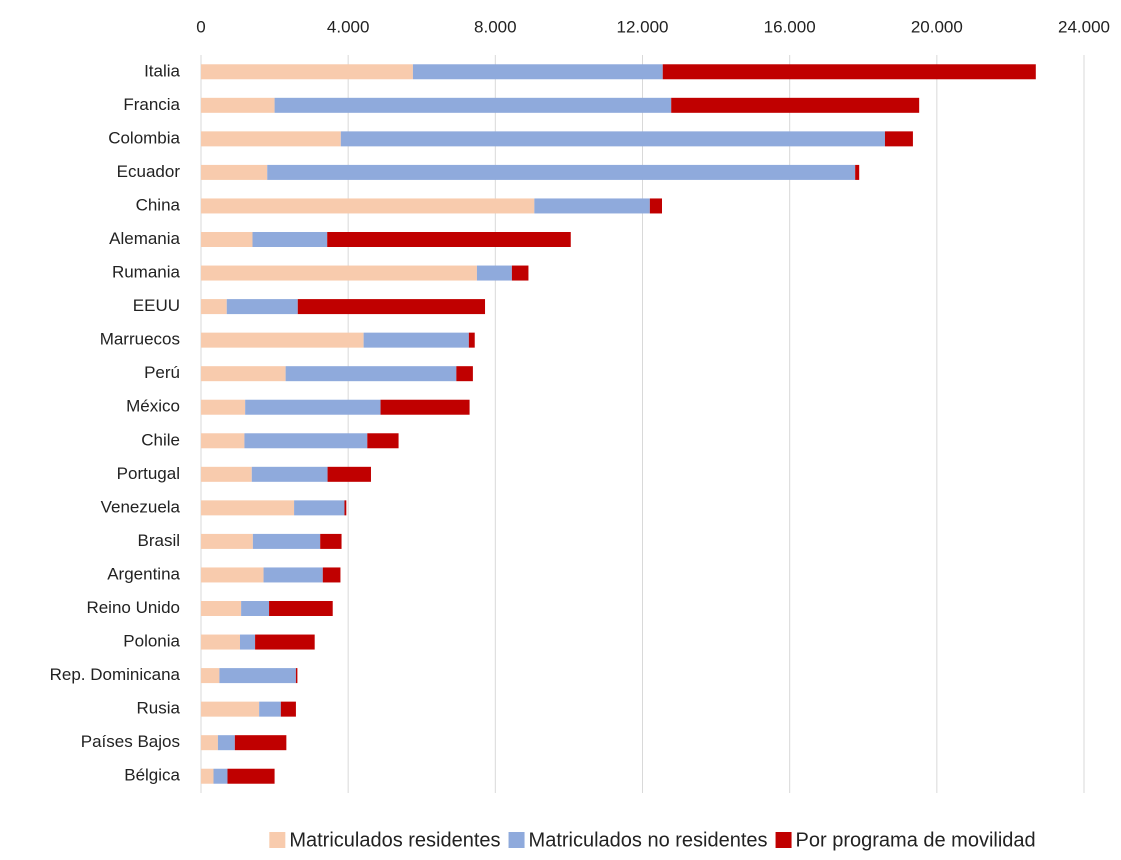  What do you see at coordinates (151, 104) in the screenshot?
I see `y-tick-label: Francia` at bounding box center [151, 104].